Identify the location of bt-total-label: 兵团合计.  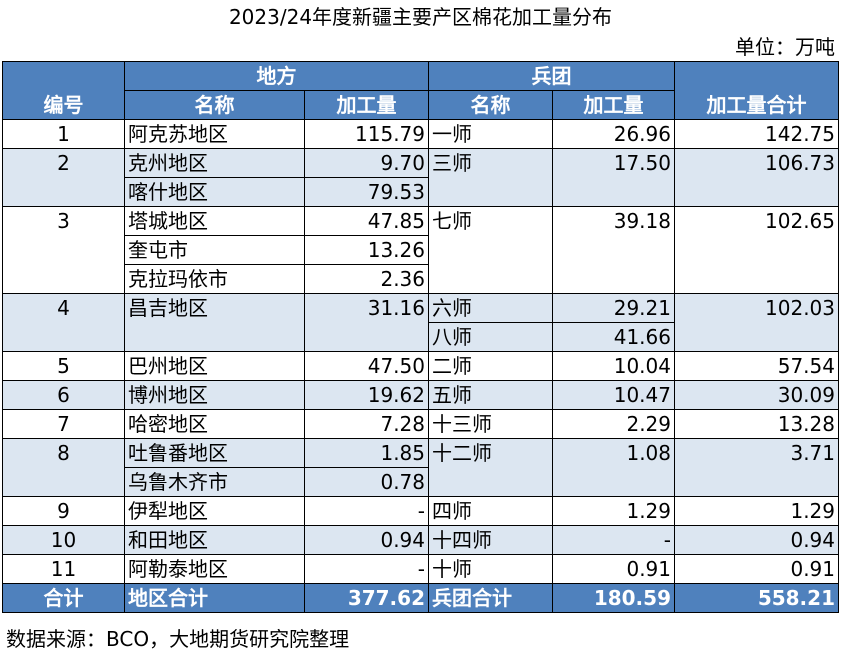
(490, 598).